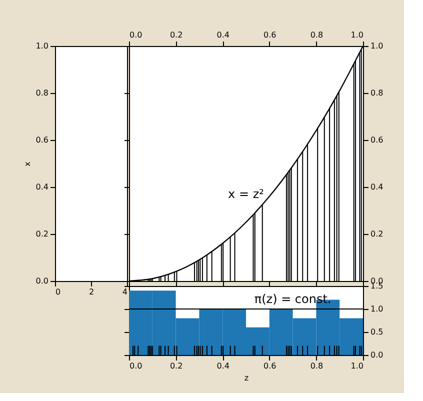  Describe the element at coordinates (246, 378) in the screenshot. I see `x-axis-title: z` at that location.